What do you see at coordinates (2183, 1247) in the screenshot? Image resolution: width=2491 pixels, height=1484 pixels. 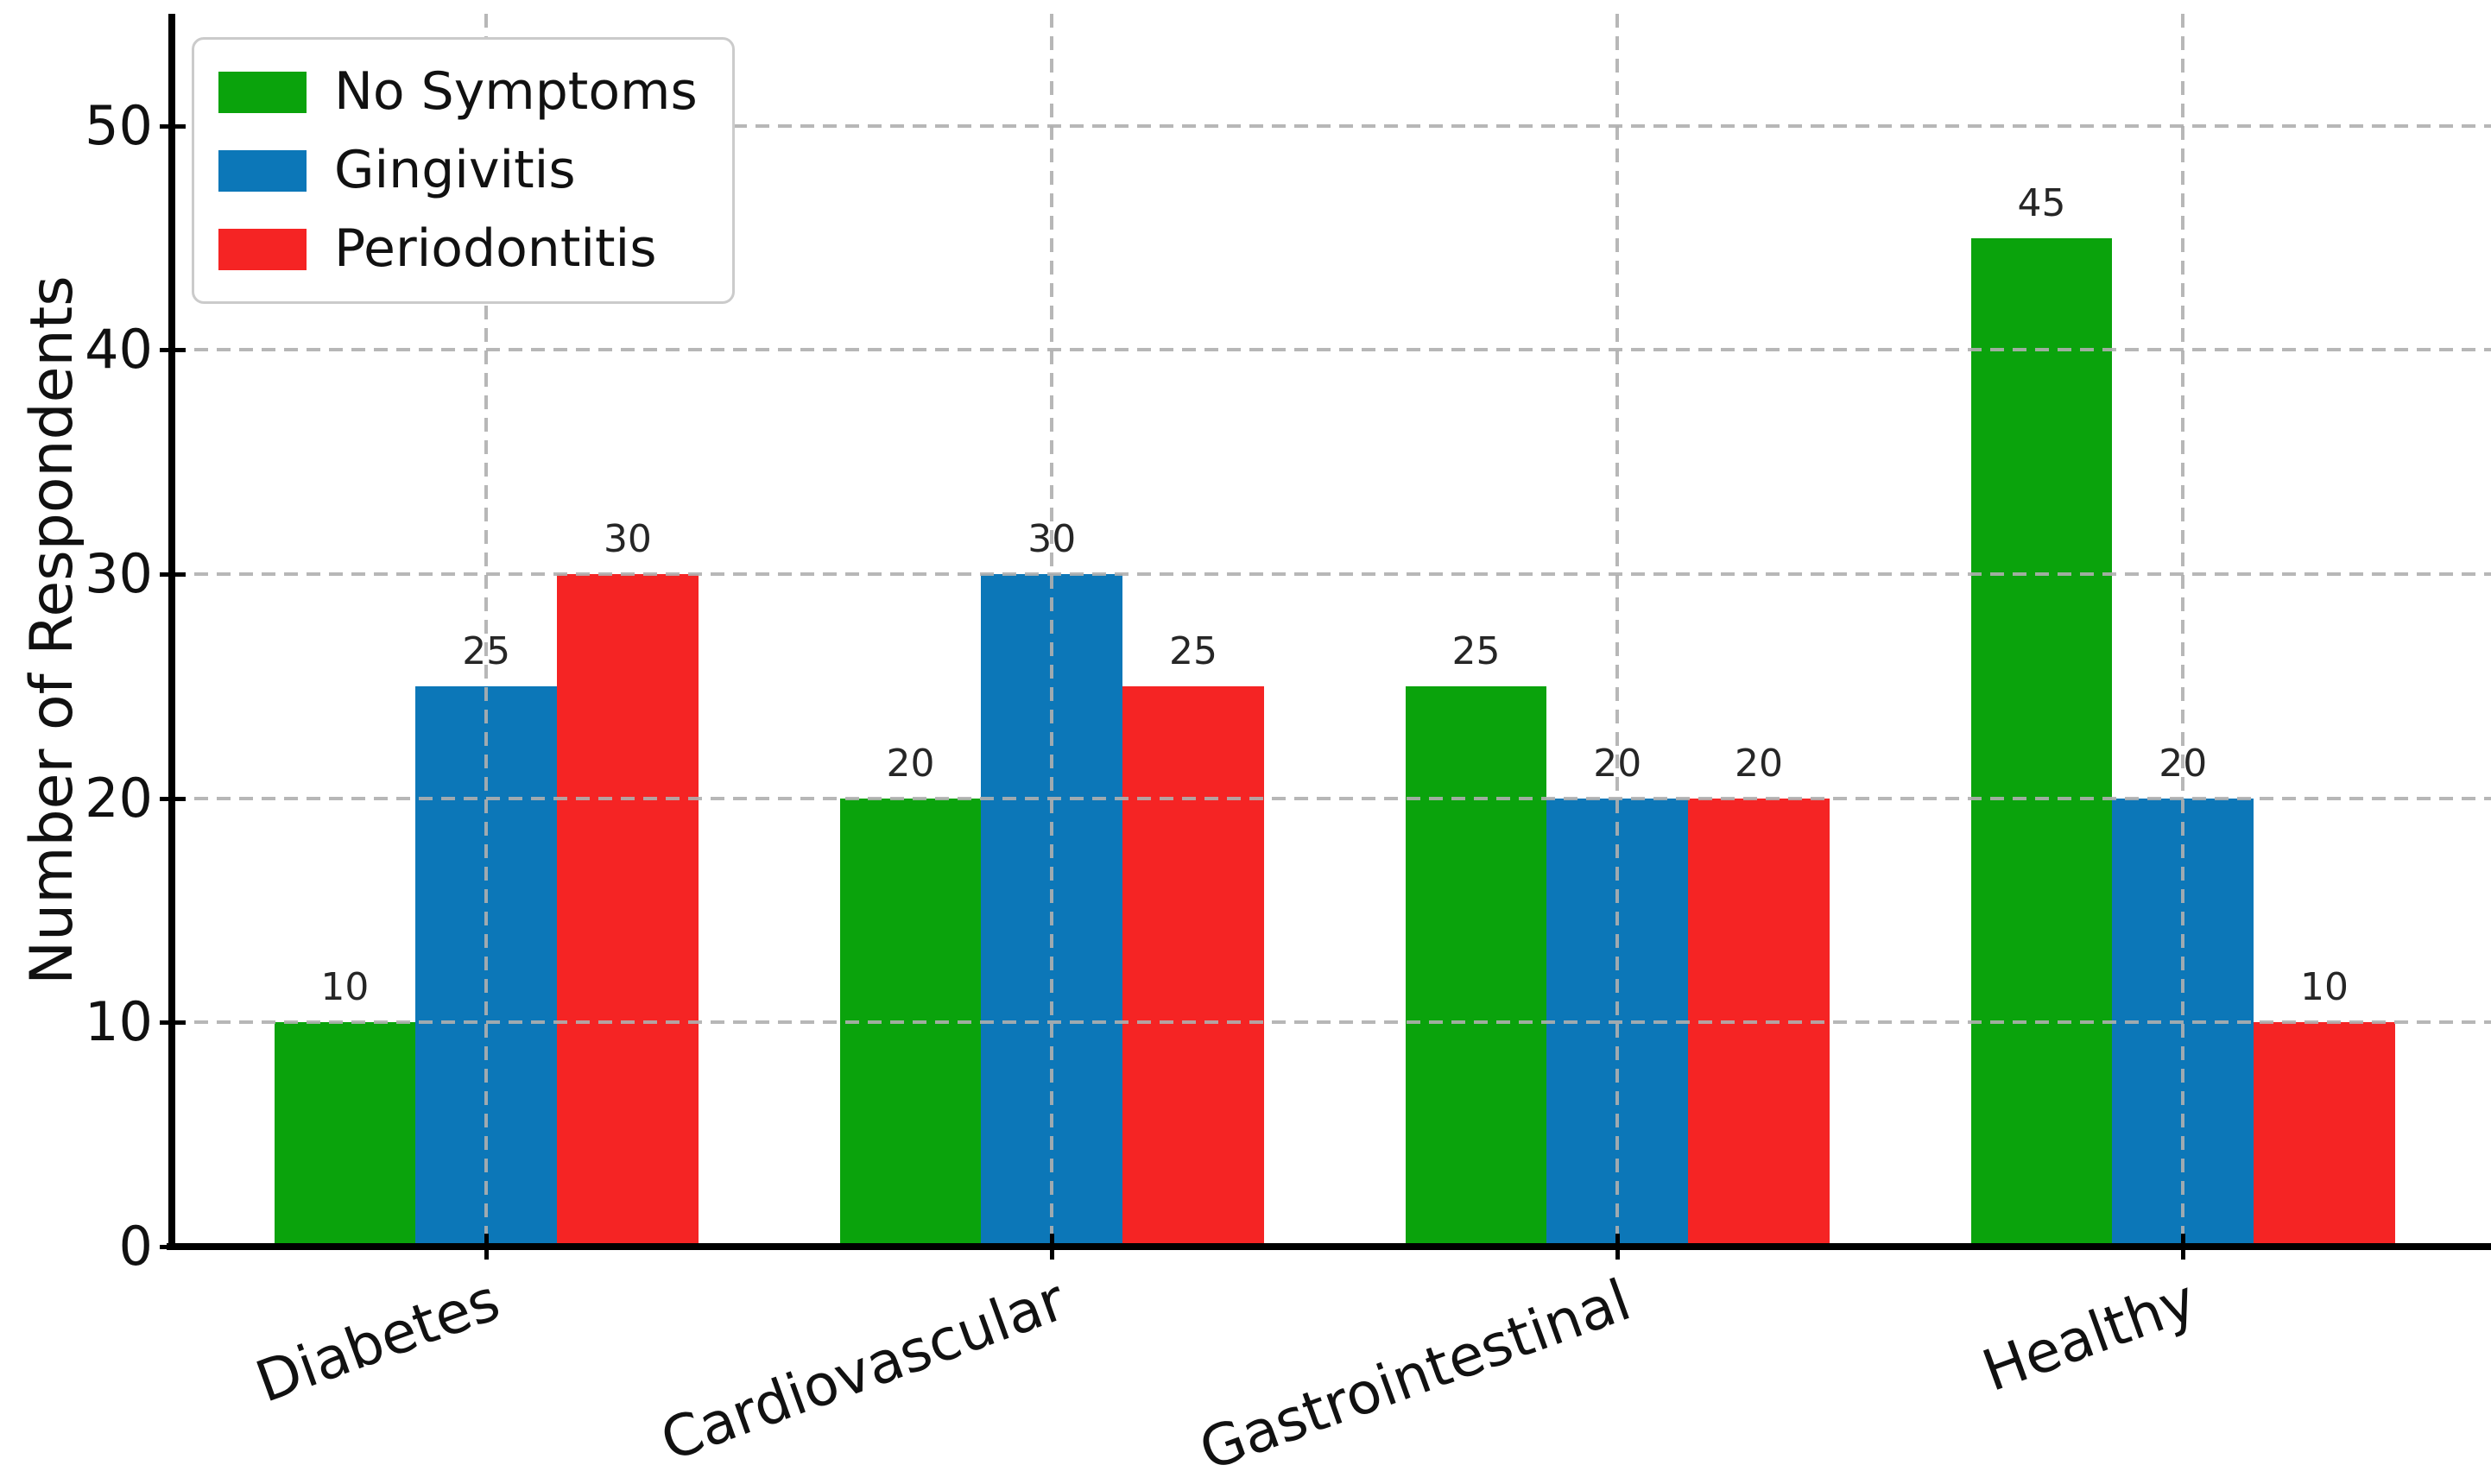 I see `x-tick-mark-healthy` at bounding box center [2183, 1247].